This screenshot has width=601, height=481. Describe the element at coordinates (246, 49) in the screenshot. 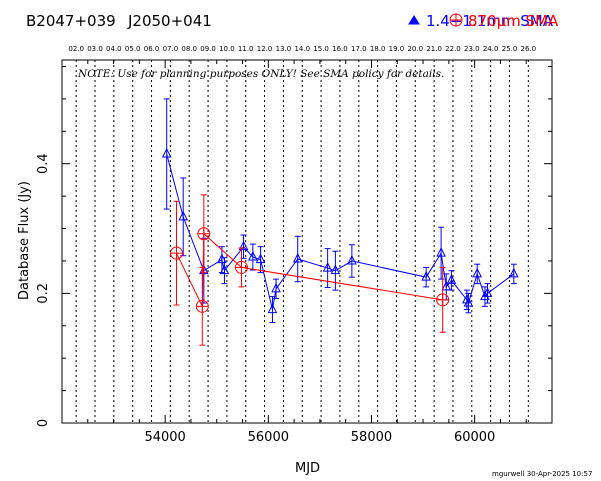

I see `top-year-label: 11.0` at that location.